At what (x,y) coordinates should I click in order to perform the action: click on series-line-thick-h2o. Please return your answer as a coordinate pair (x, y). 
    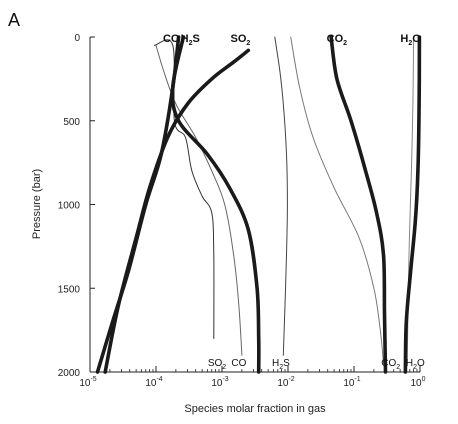
    Looking at the image, I should click on (412, 204).